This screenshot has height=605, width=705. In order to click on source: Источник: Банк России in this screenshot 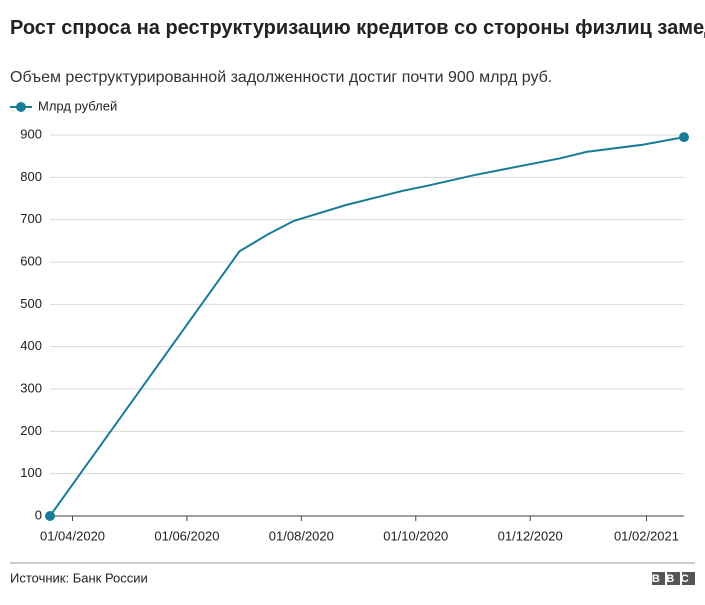, I will do `click(79, 577)`.